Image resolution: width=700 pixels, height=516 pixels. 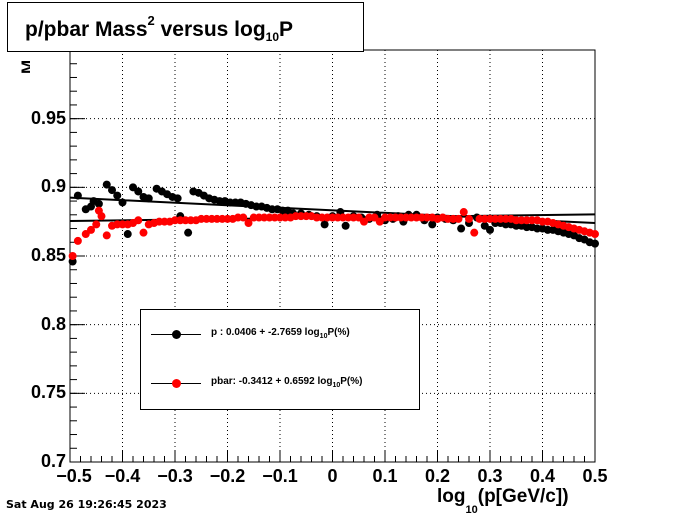 What do you see at coordinates (48, 255) in the screenshot?
I see `y-tick-label: 0.85` at bounding box center [48, 255].